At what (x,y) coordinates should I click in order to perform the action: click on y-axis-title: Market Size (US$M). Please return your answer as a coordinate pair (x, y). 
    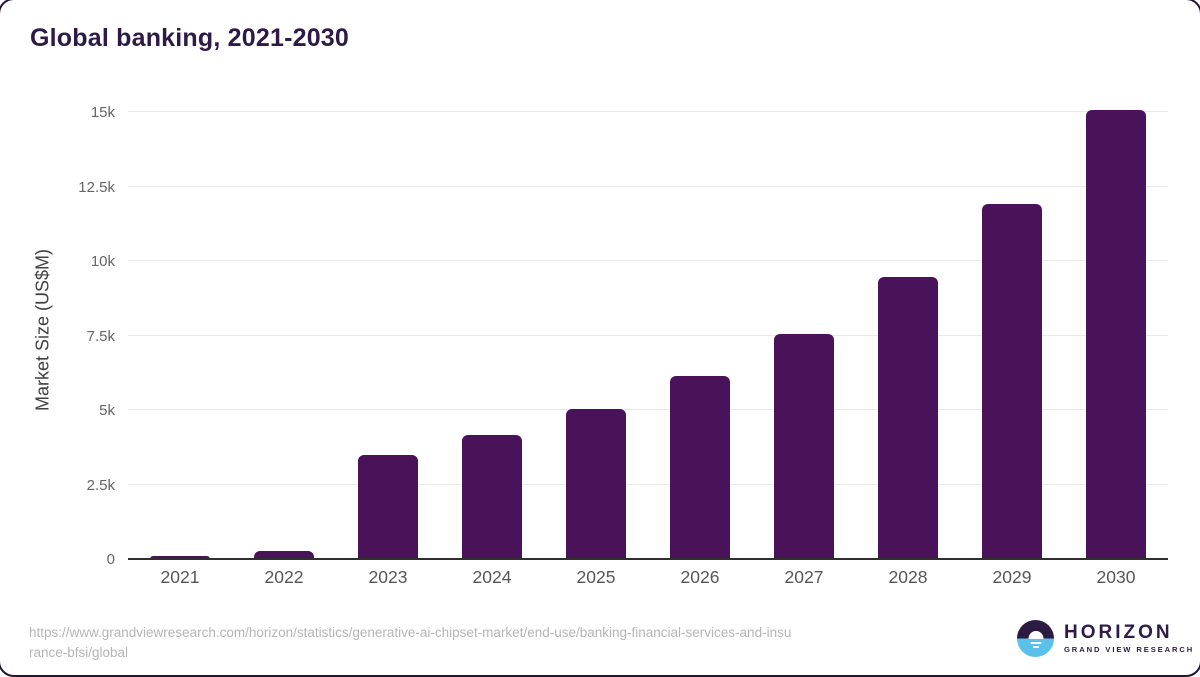
    Looking at the image, I should click on (42, 330).